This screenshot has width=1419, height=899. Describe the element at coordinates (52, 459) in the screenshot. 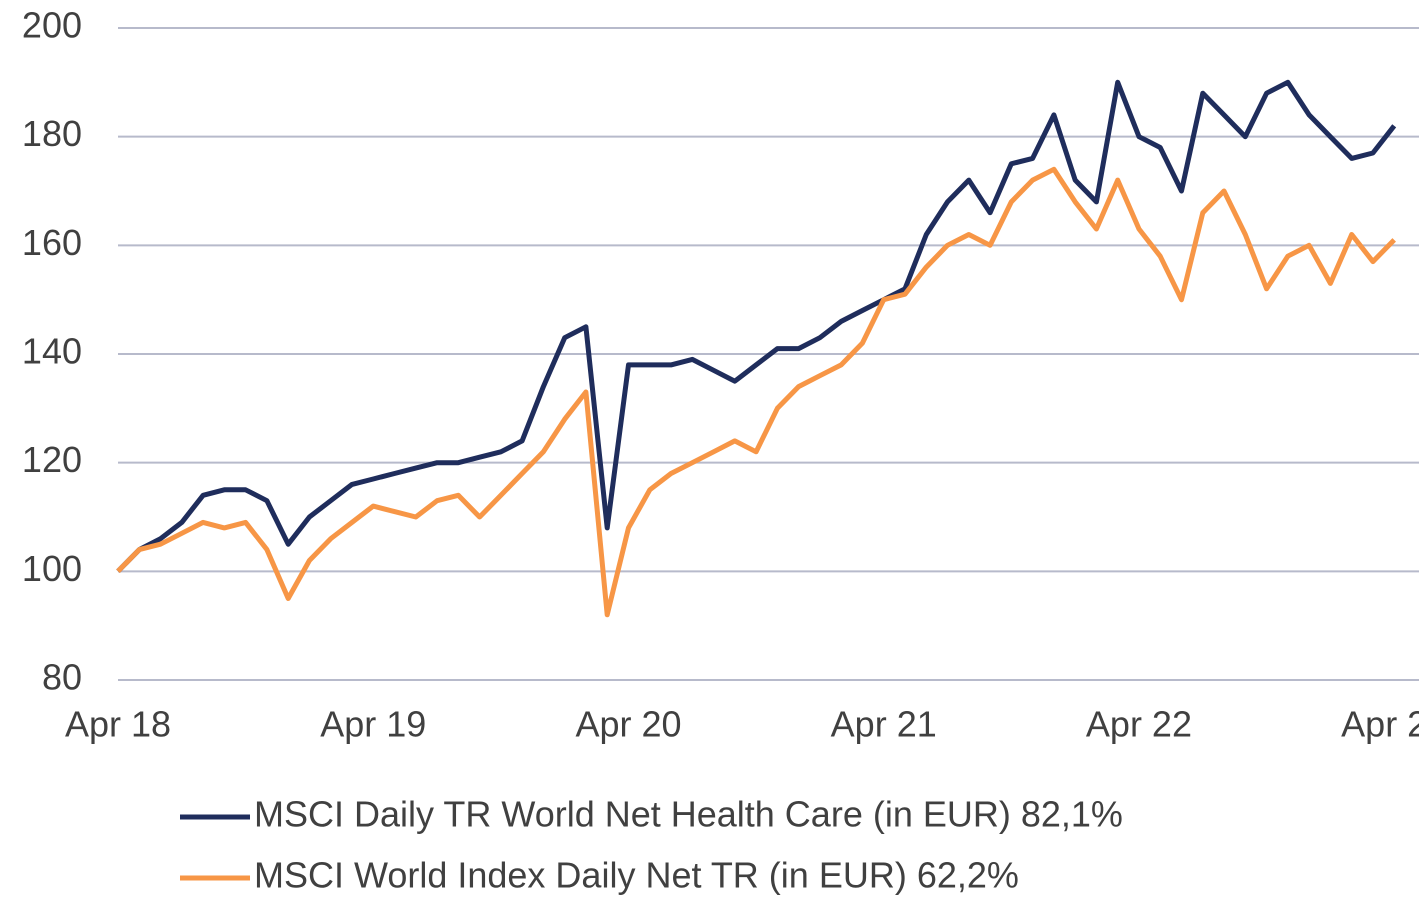

I see `y-tick-label: 120` at that location.